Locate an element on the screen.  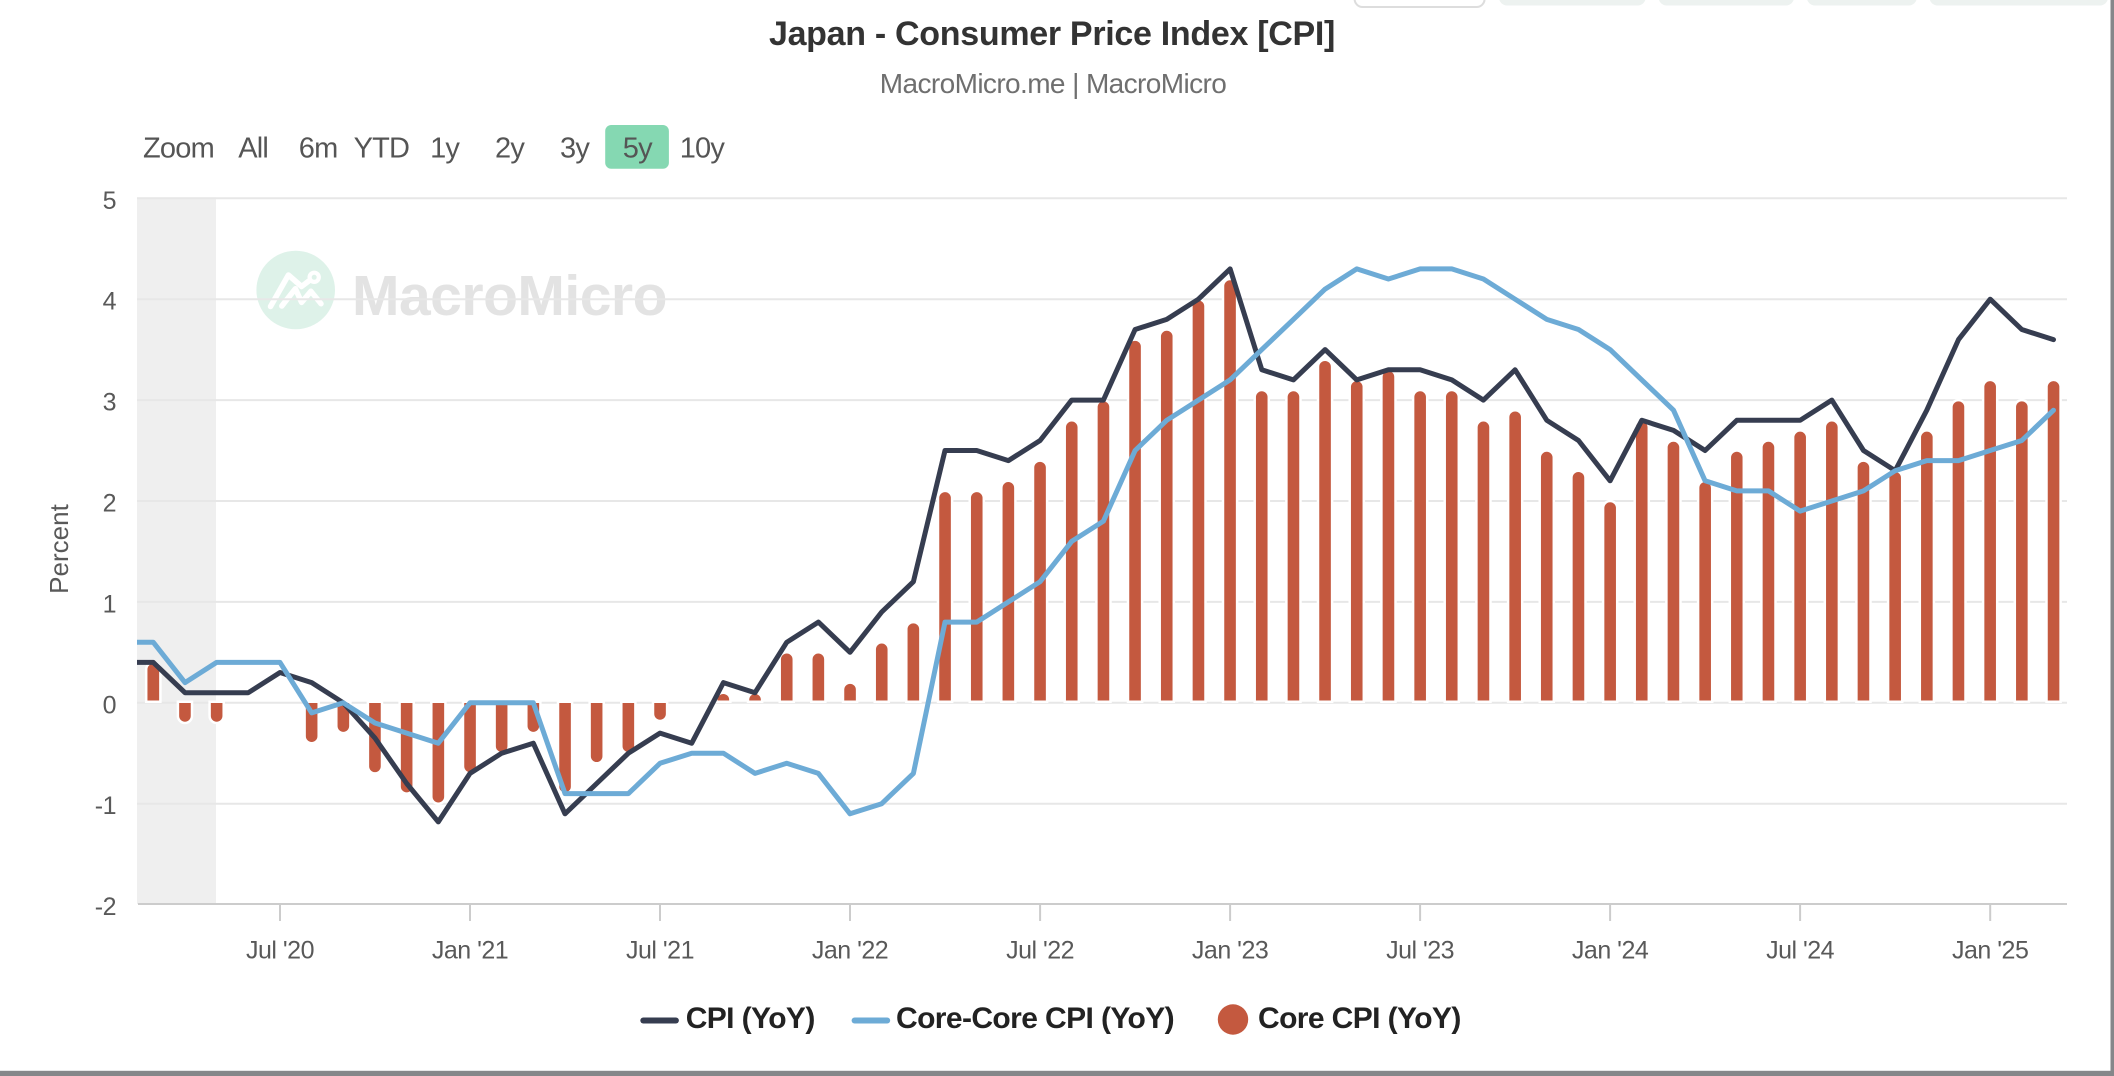
svg-text: Jul '23 is located at coordinates (1420, 951).